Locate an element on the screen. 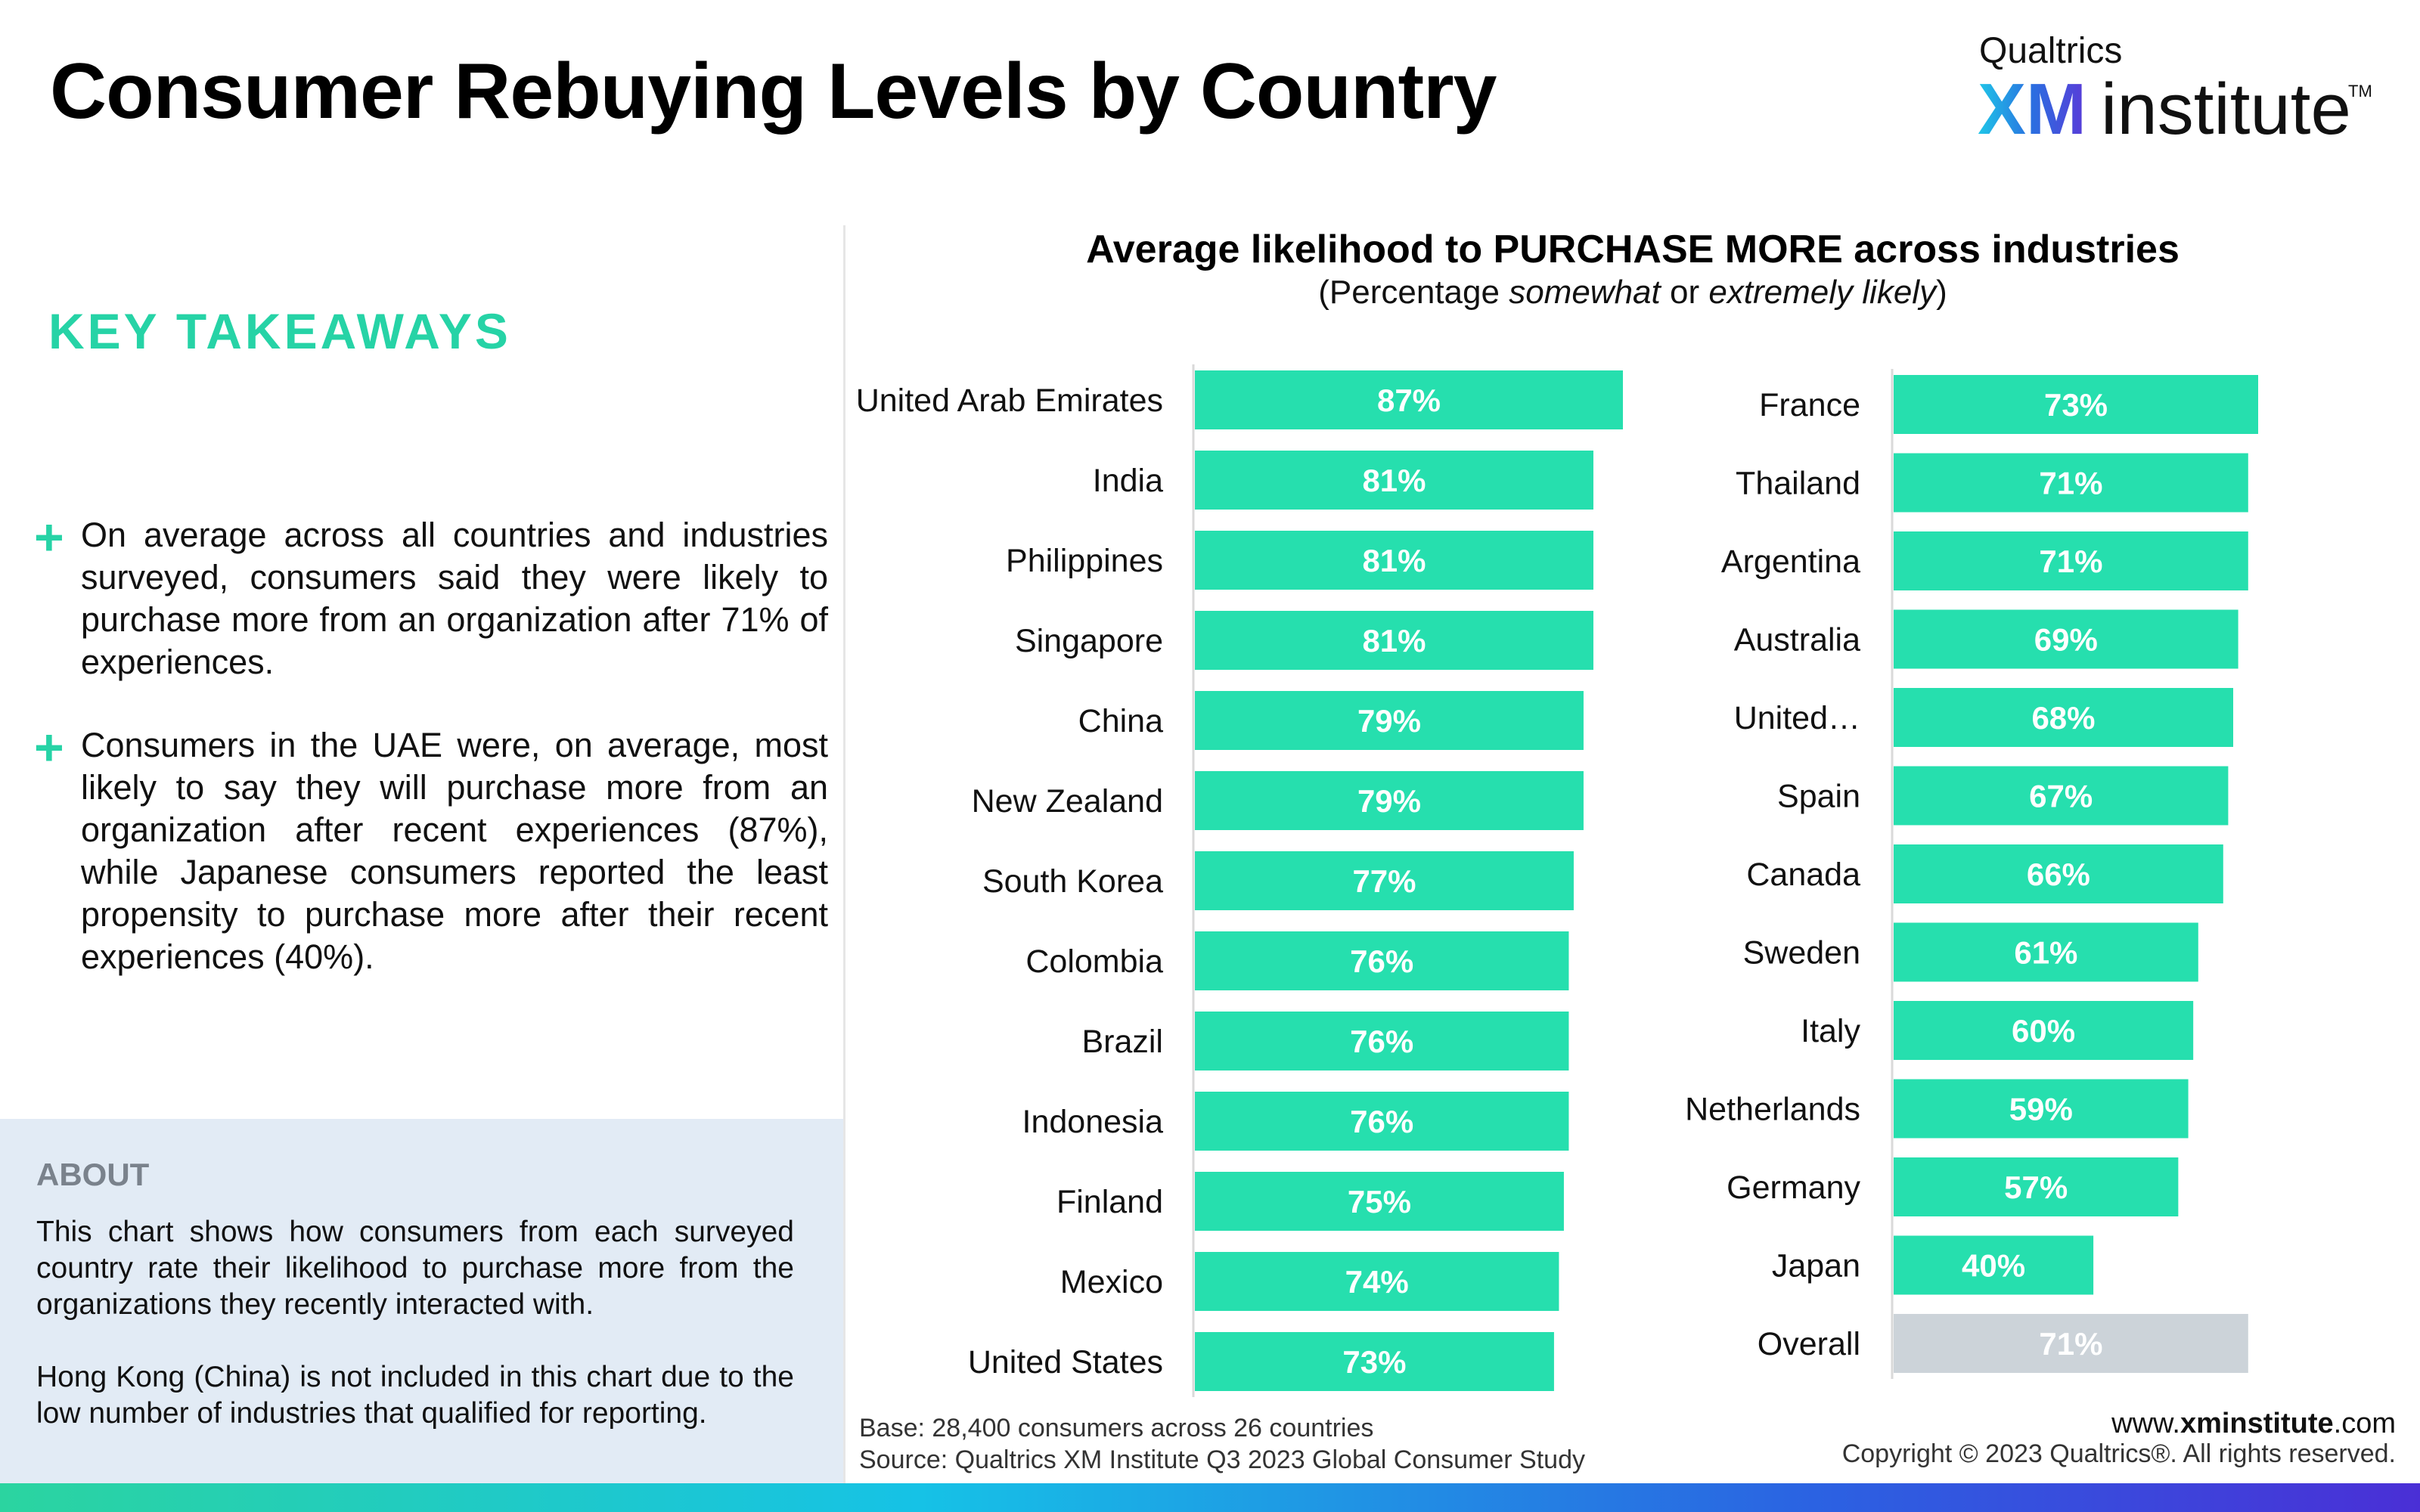  data-label: 59% is located at coordinates (2041, 1109).